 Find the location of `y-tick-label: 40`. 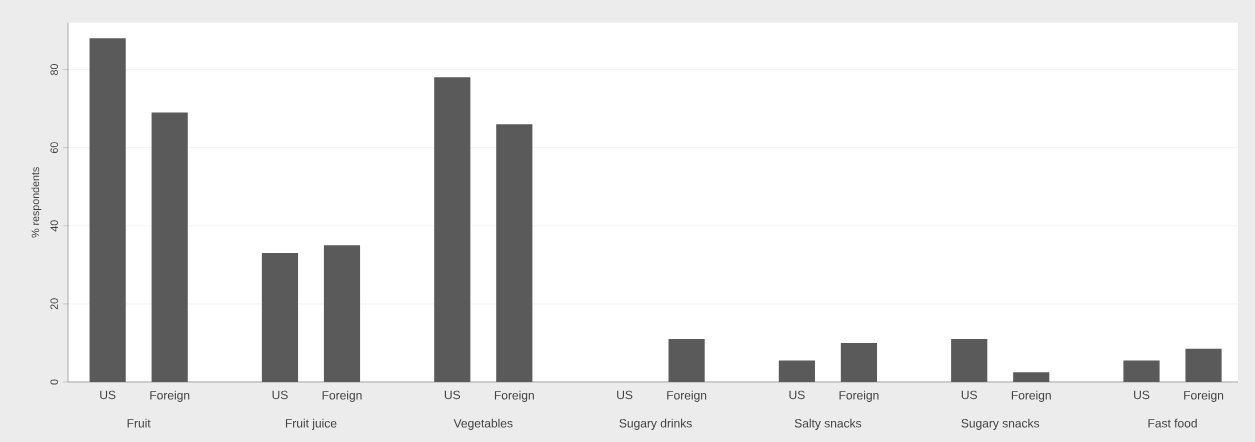

y-tick-label: 40 is located at coordinates (54, 226).